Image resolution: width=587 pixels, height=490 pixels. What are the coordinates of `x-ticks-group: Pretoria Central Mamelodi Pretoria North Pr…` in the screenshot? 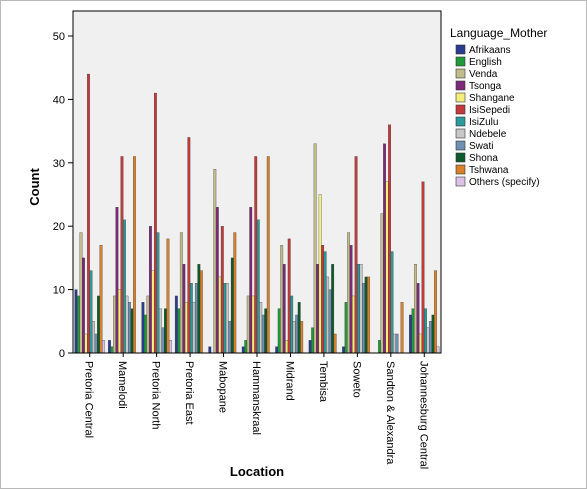 It's located at (256, 411).